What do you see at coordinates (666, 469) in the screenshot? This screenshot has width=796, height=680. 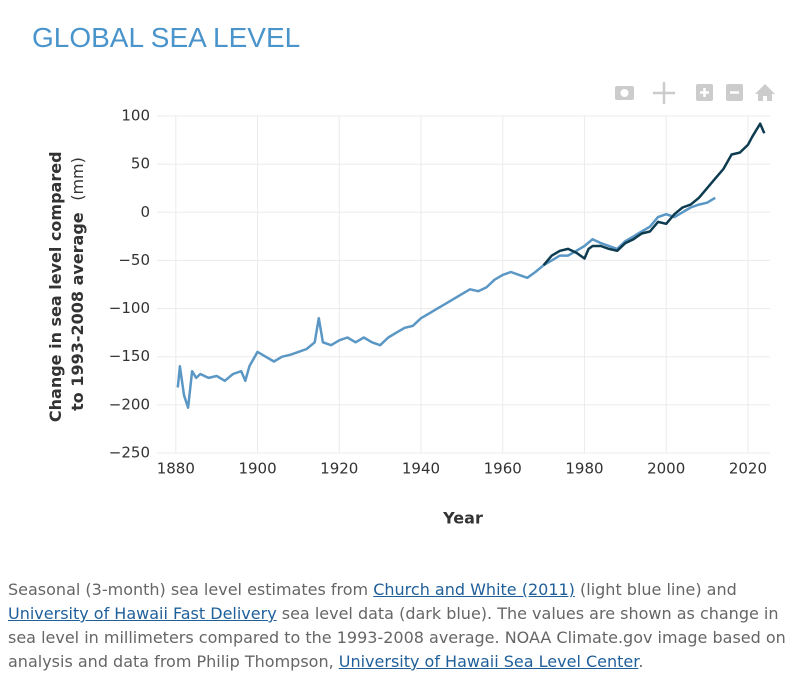 I see `x-tick-label: 2000` at bounding box center [666, 469].